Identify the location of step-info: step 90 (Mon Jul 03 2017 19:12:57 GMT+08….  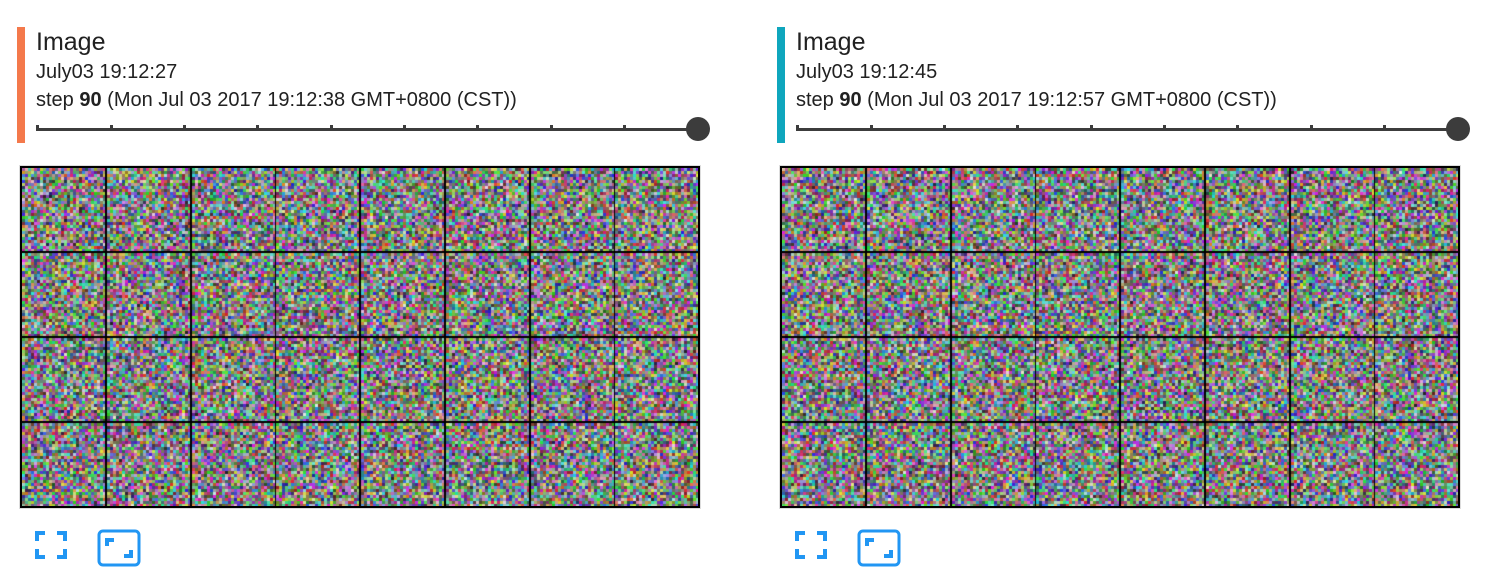
(1036, 100).